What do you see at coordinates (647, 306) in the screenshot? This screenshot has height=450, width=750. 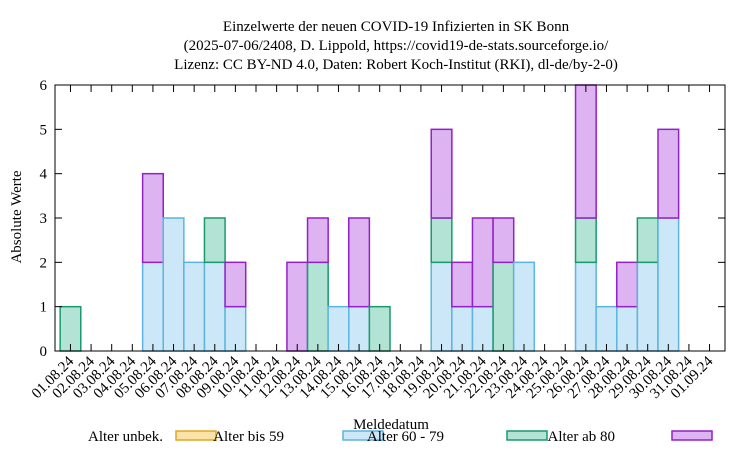 I see `bar-29.08.24-series-1` at bounding box center [647, 306].